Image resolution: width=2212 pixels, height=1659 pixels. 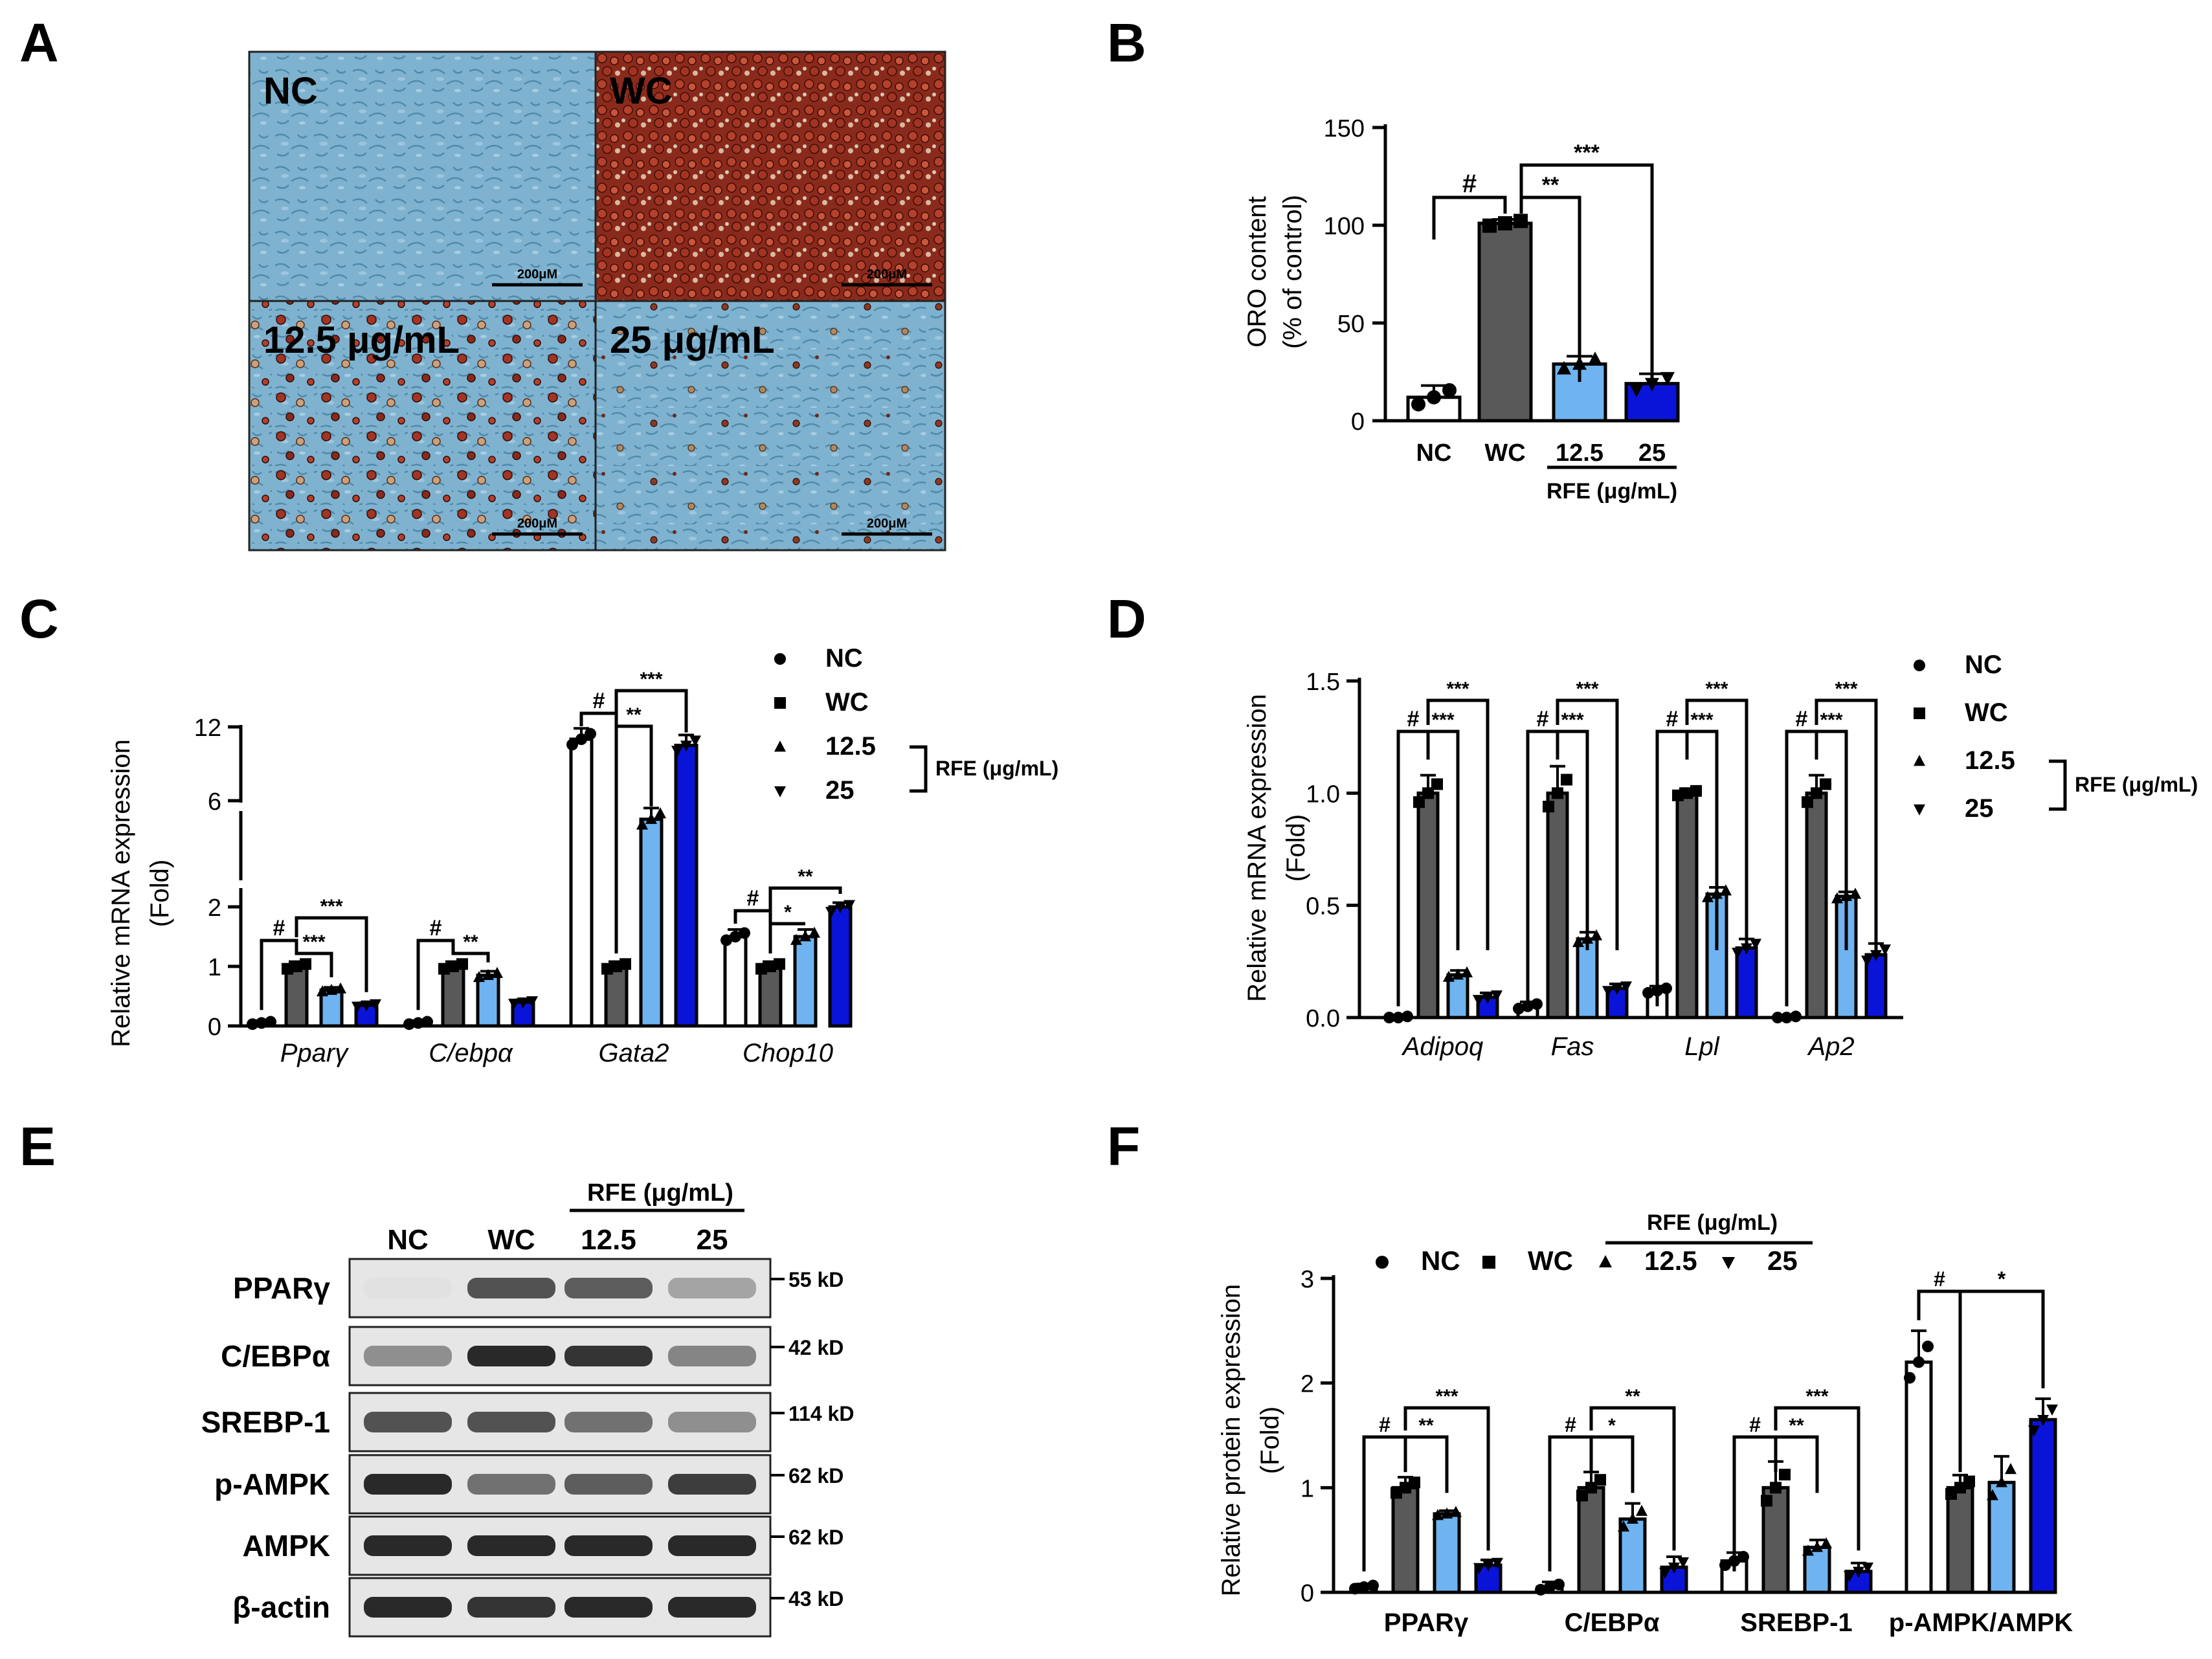 I want to click on d-ann-bracket, so click(x=1846, y=824).